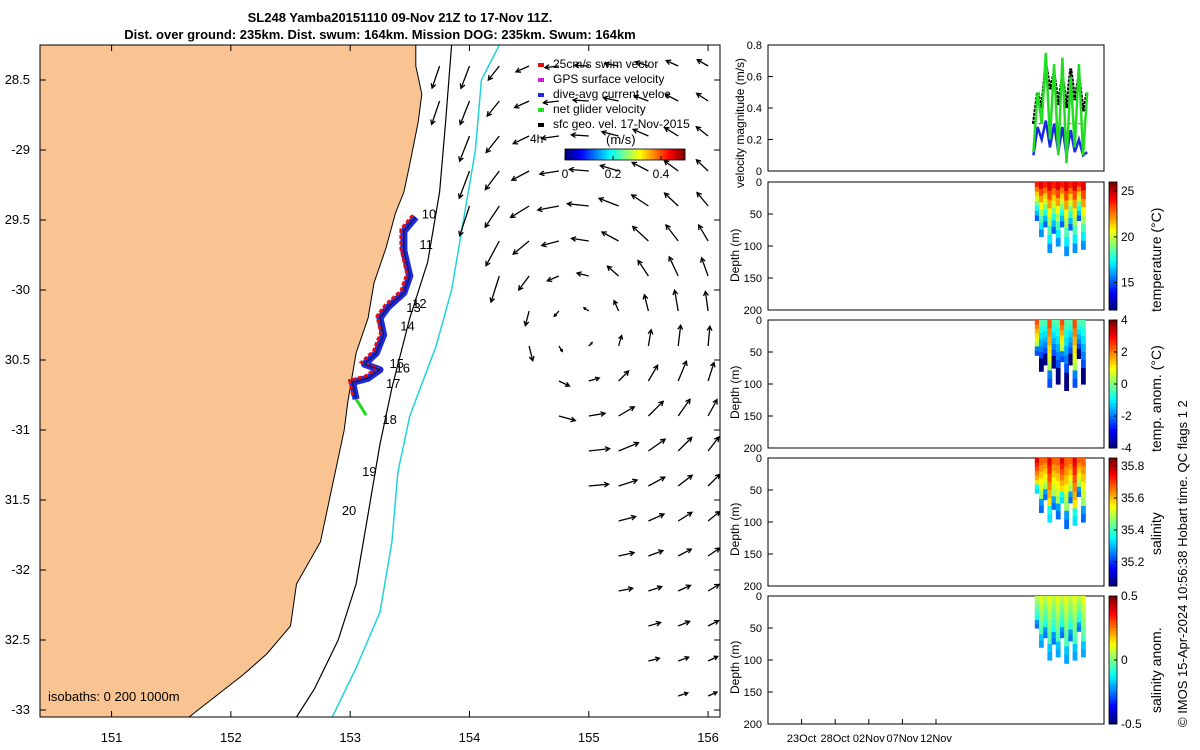  Describe the element at coordinates (756, 629) in the screenshot. I see `depth-ytick-label: 50` at that location.